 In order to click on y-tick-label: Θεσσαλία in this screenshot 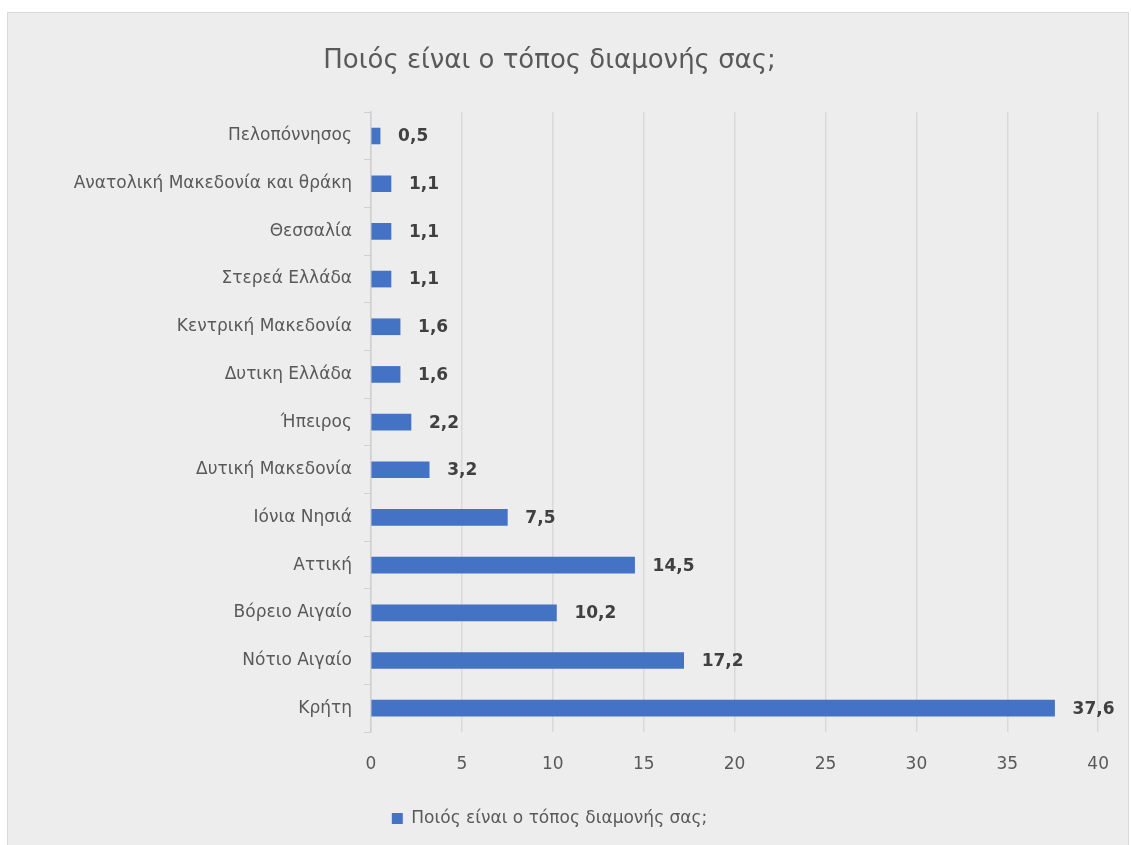, I will do `click(310, 229)`.